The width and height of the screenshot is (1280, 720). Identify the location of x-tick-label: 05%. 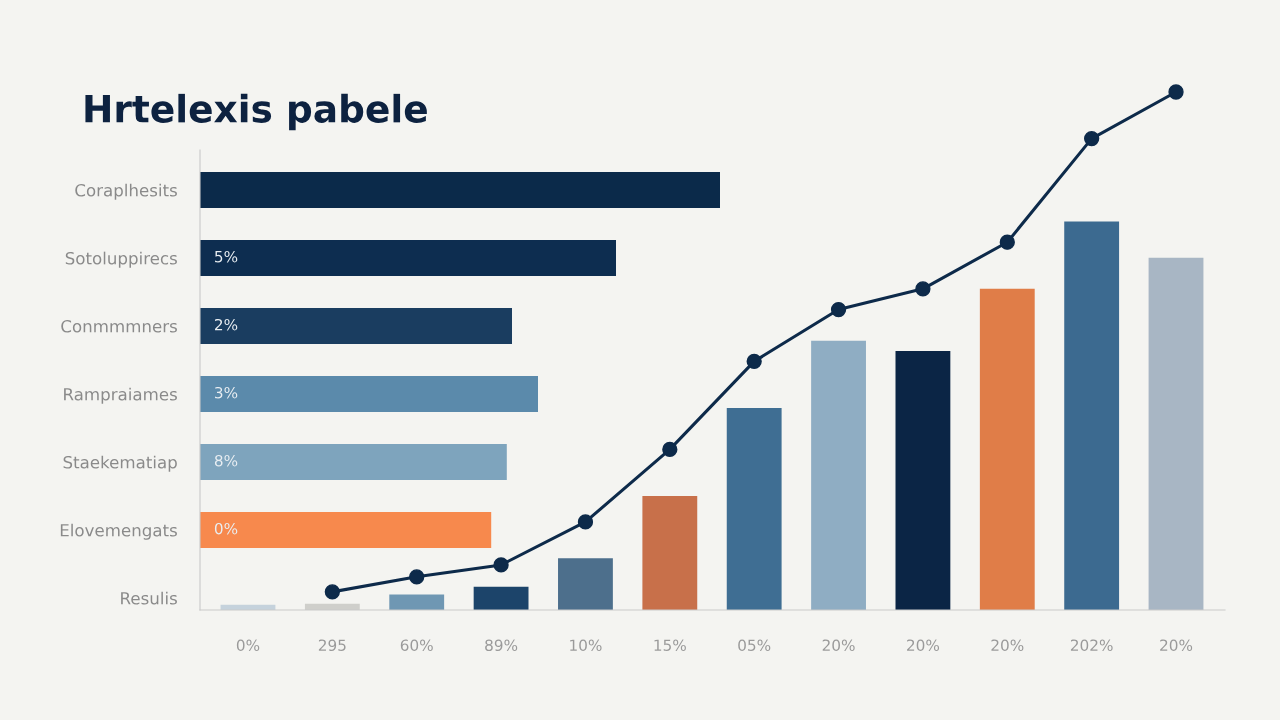
(754, 645).